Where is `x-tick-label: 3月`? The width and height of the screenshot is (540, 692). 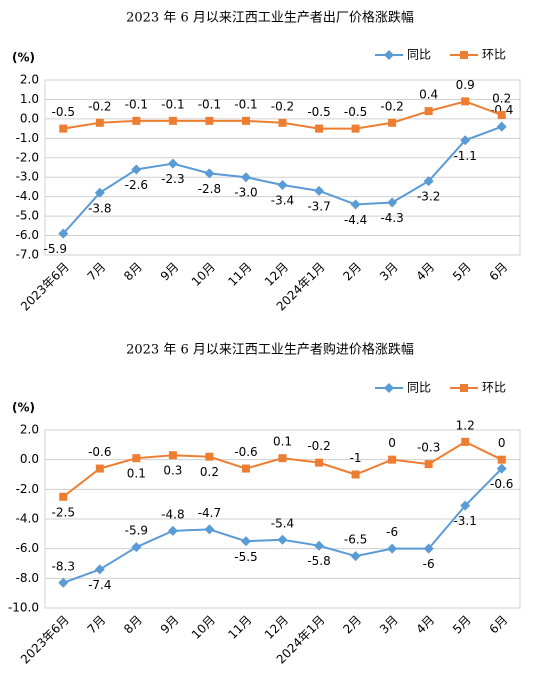 x-tick-label: 3月 is located at coordinates (389, 272).